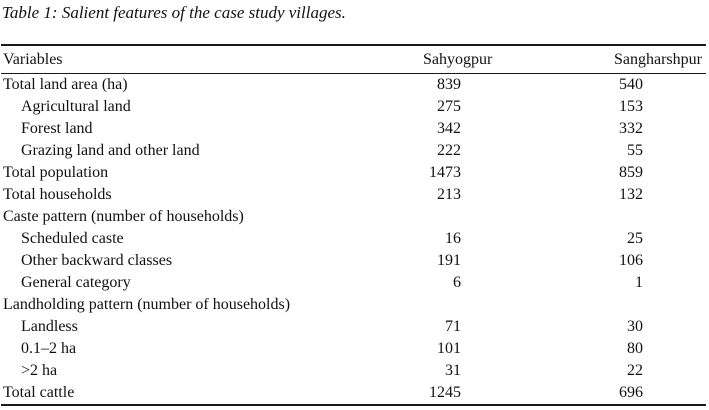 This screenshot has width=709, height=410. I want to click on sahyogpur-value: 101, so click(449, 348).